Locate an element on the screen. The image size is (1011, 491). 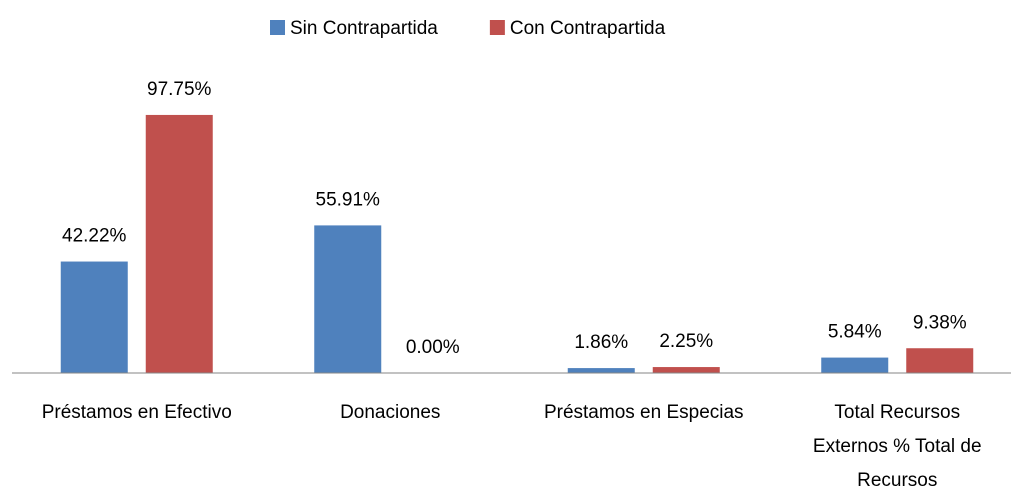
legend: Sin Contrapartida Con Contrapartida is located at coordinates (468, 28).